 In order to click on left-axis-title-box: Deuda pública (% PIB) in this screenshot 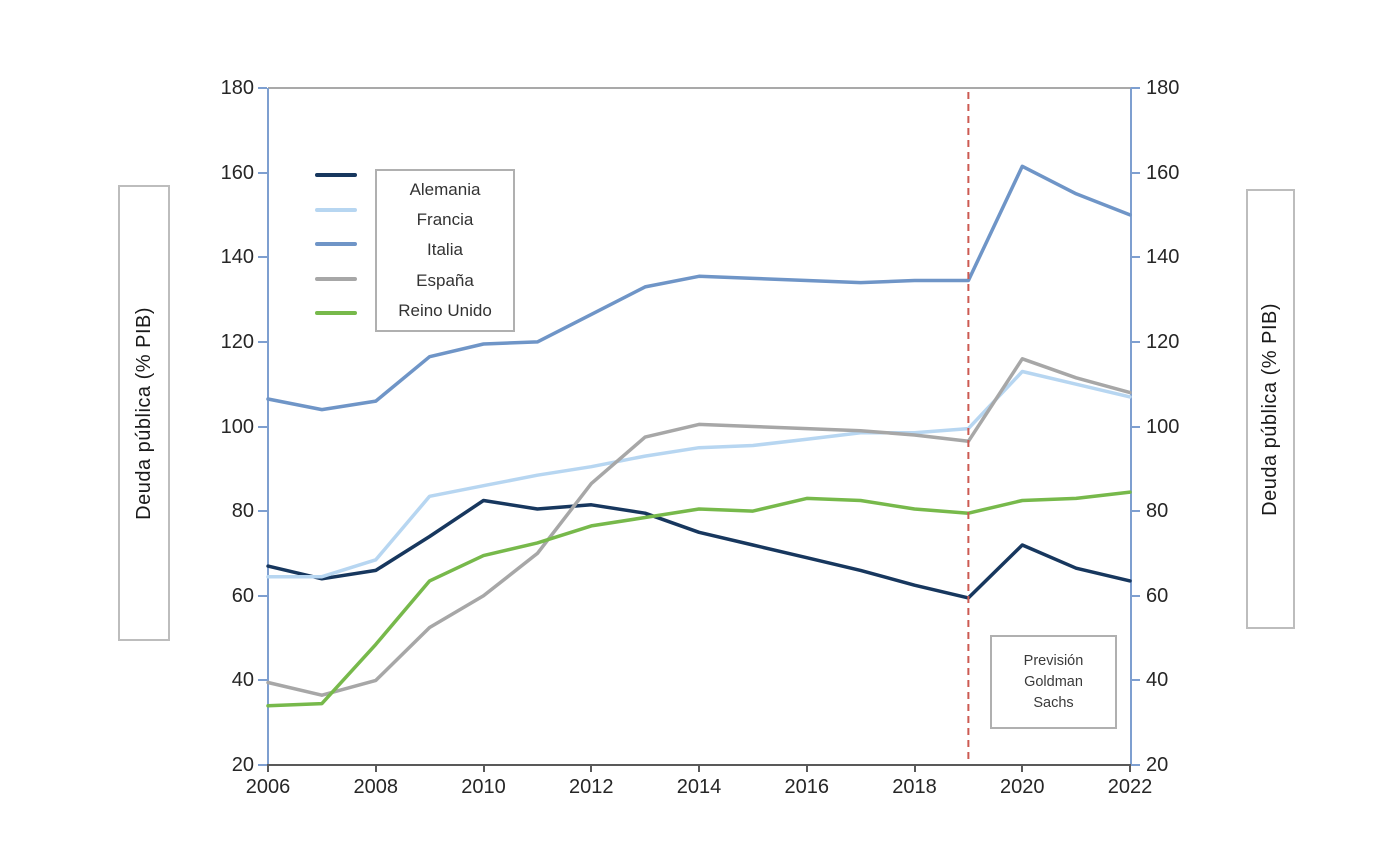, I will do `click(144, 413)`.